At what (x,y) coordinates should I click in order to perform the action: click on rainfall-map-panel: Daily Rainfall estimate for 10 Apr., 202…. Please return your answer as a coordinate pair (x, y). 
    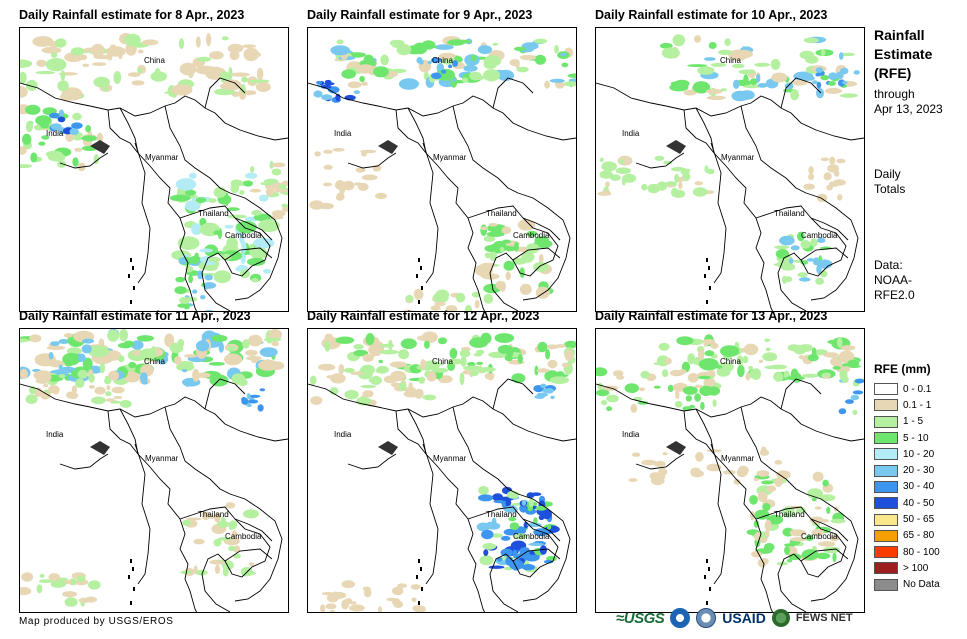
    Looking at the image, I should click on (740, 160).